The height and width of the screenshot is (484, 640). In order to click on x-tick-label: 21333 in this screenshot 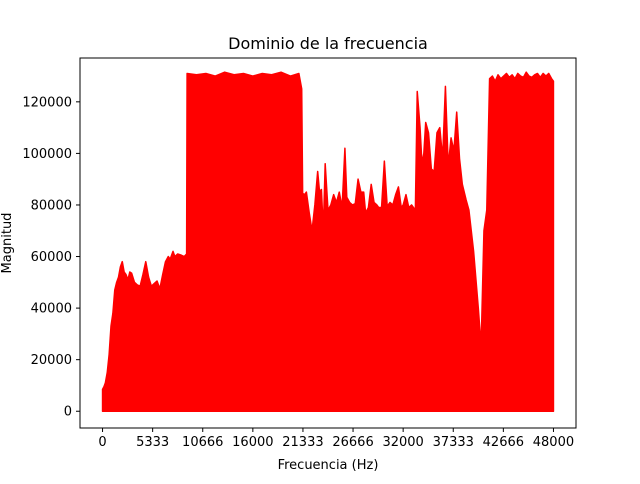, I will do `click(302, 442)`.